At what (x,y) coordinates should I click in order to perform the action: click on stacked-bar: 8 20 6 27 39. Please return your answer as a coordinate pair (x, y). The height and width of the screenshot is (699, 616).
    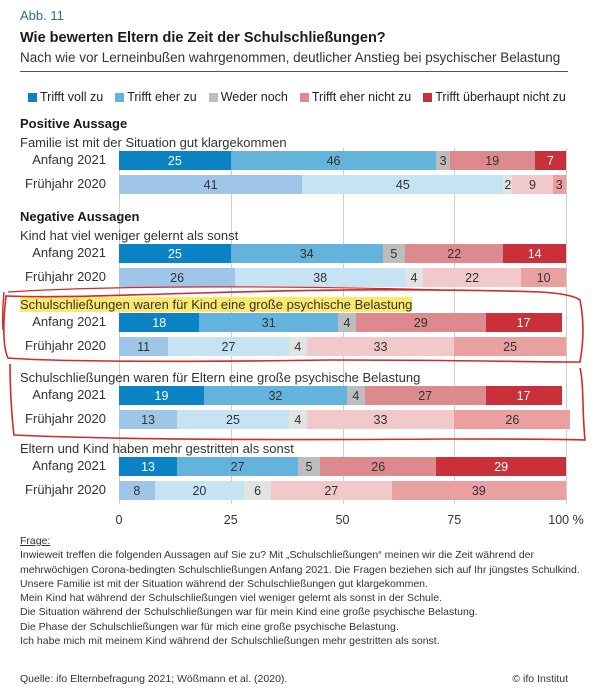
    Looking at the image, I should click on (342, 490).